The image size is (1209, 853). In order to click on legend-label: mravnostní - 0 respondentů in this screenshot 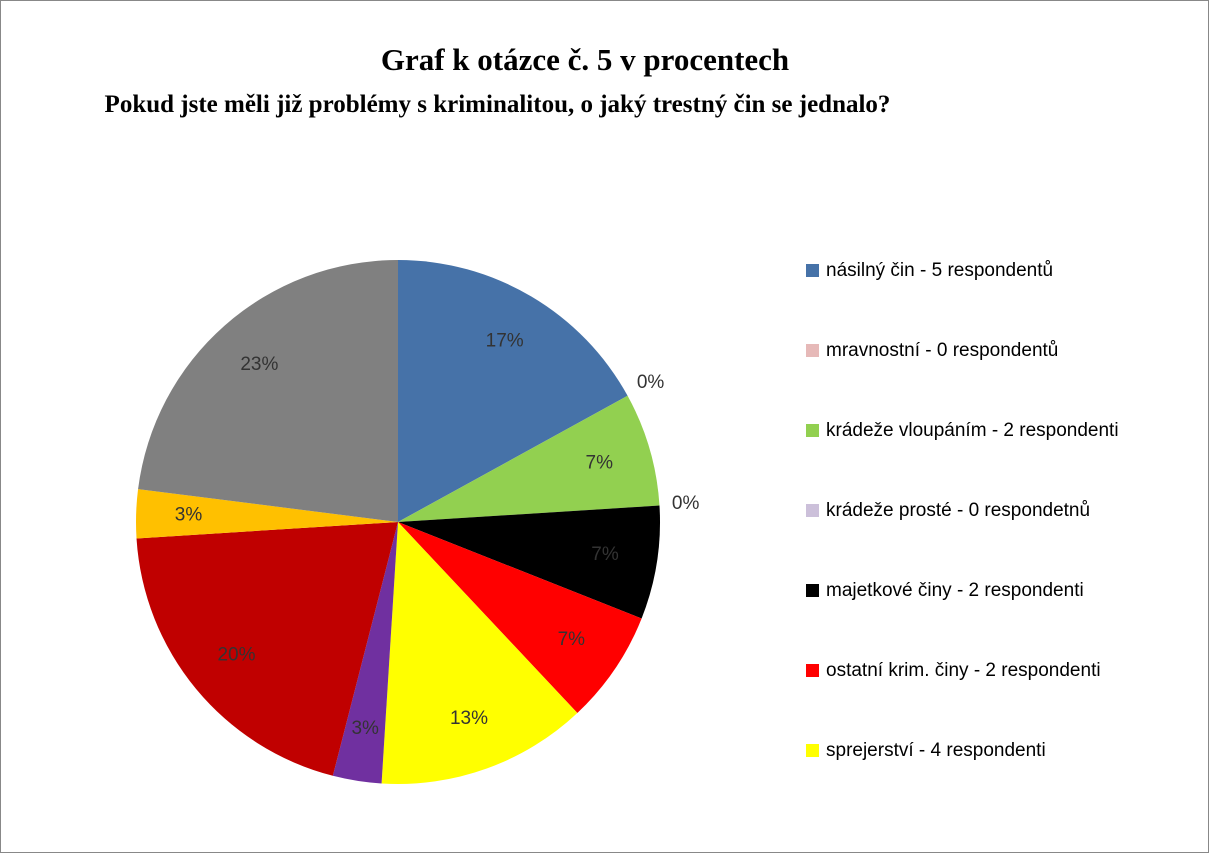, I will do `click(942, 350)`.